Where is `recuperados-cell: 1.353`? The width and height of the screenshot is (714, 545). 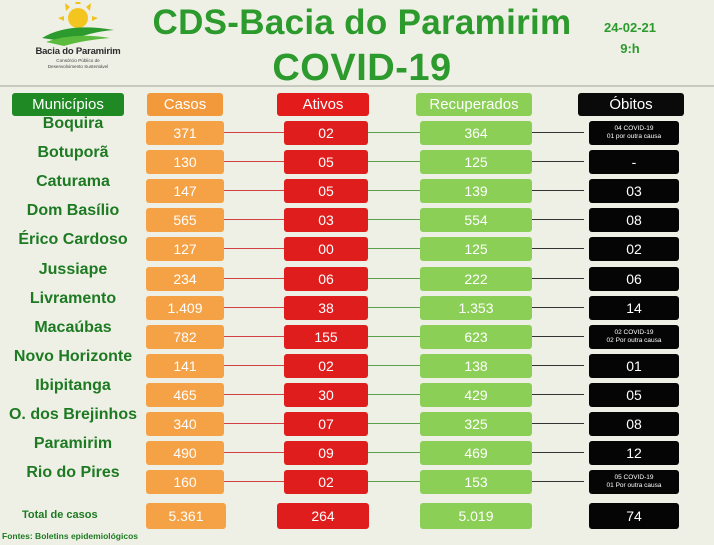
recuperados-cell: 1.353 is located at coordinates (476, 308).